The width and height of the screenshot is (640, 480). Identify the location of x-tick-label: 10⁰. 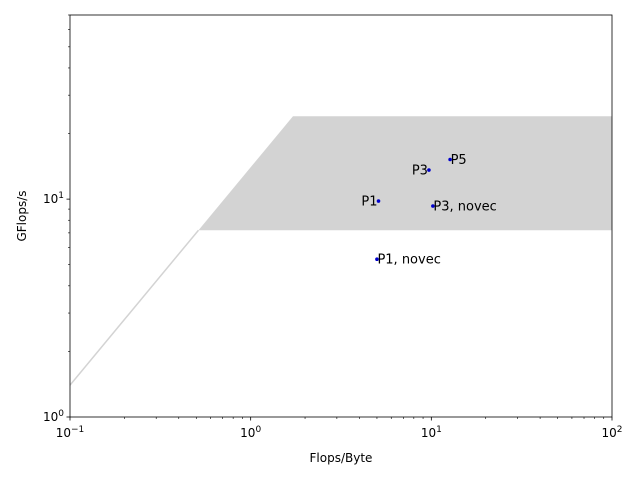
(250, 432).